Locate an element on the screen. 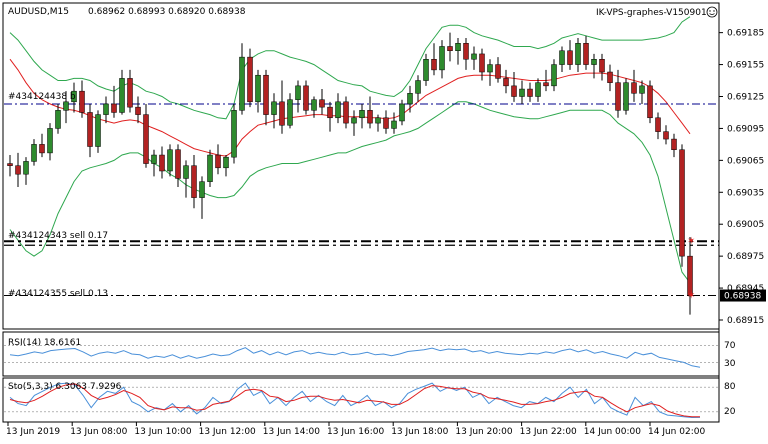 The width and height of the screenshot is (768, 444). price-tick-label: 0.69125 is located at coordinates (745, 98).